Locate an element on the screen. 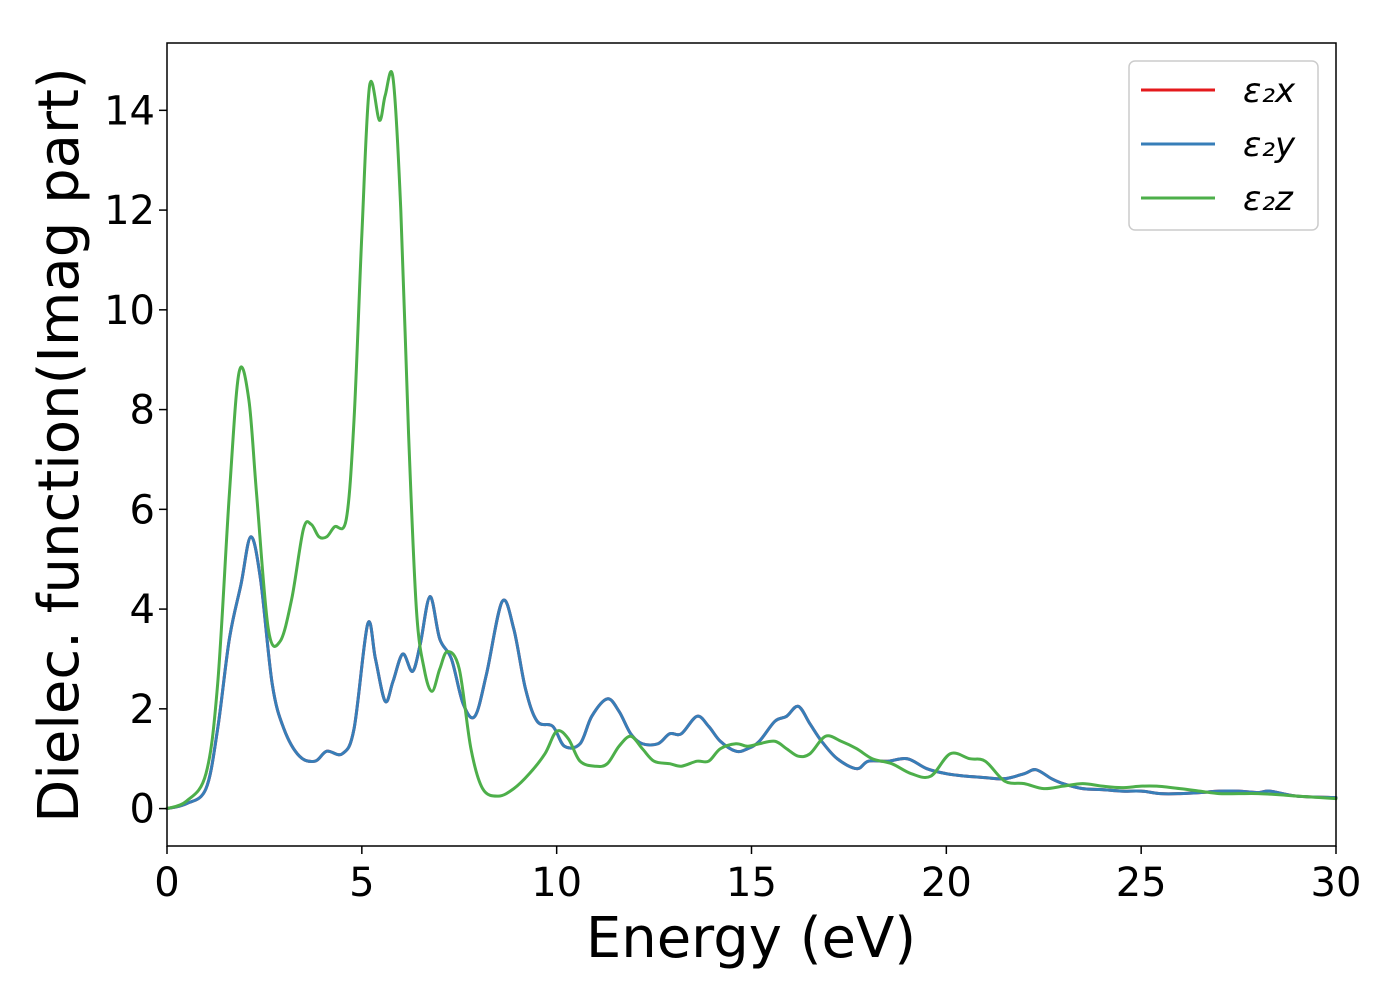 The height and width of the screenshot is (1000, 1400). y-axis-ticks: 0 2 4 6 8 10 12 14 is located at coordinates (135, 460).